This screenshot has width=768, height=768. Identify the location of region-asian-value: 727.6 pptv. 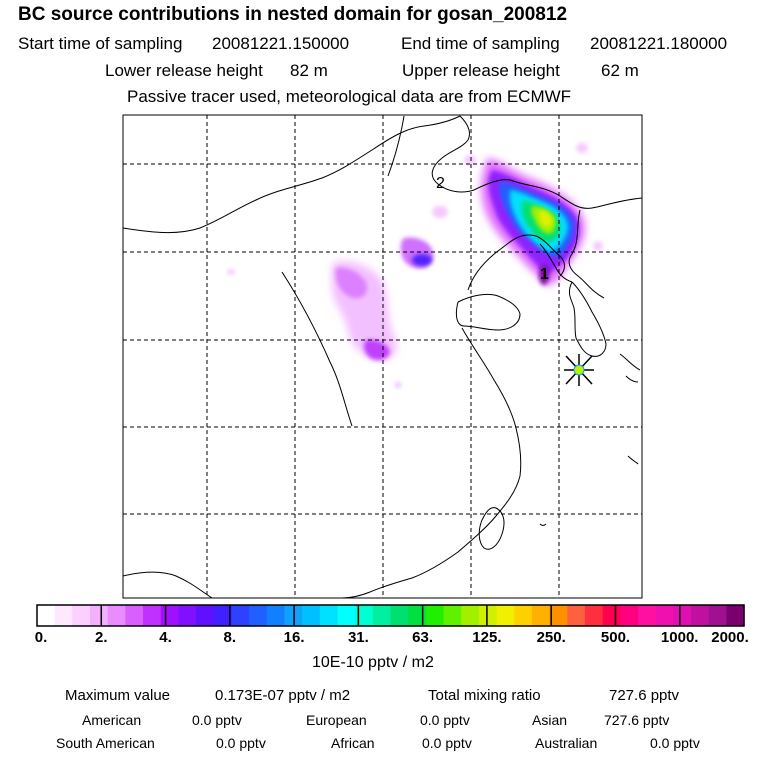
(637, 720).